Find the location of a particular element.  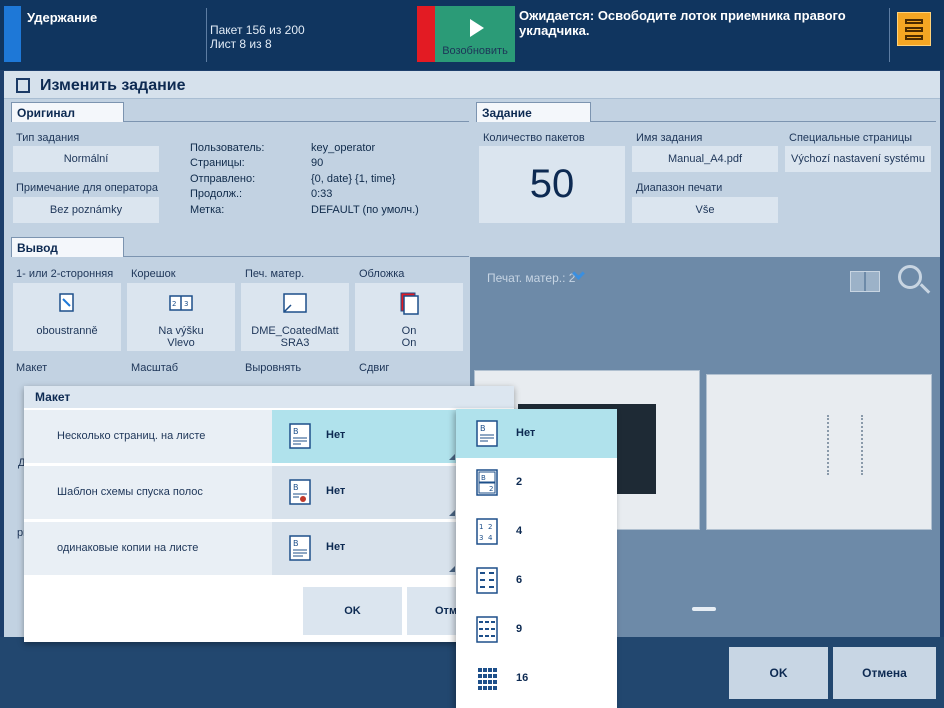

duplex-value: oboustranně is located at coordinates (67, 331).